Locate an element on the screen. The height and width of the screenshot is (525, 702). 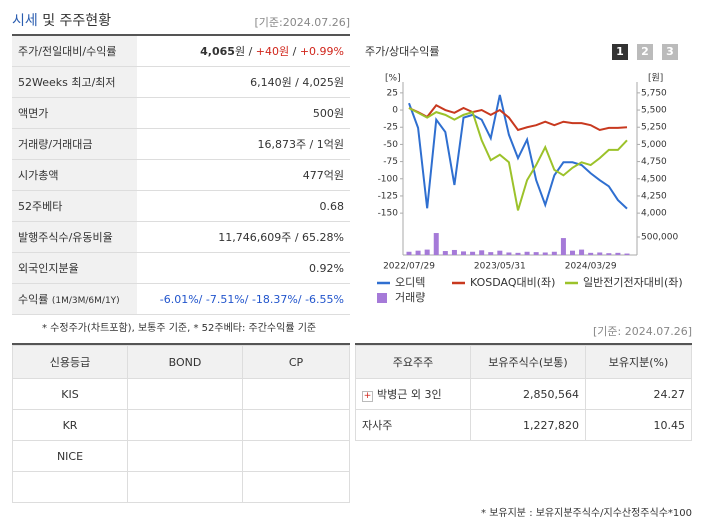
y2-tick-label: 5,750 is located at coordinates (654, 93).